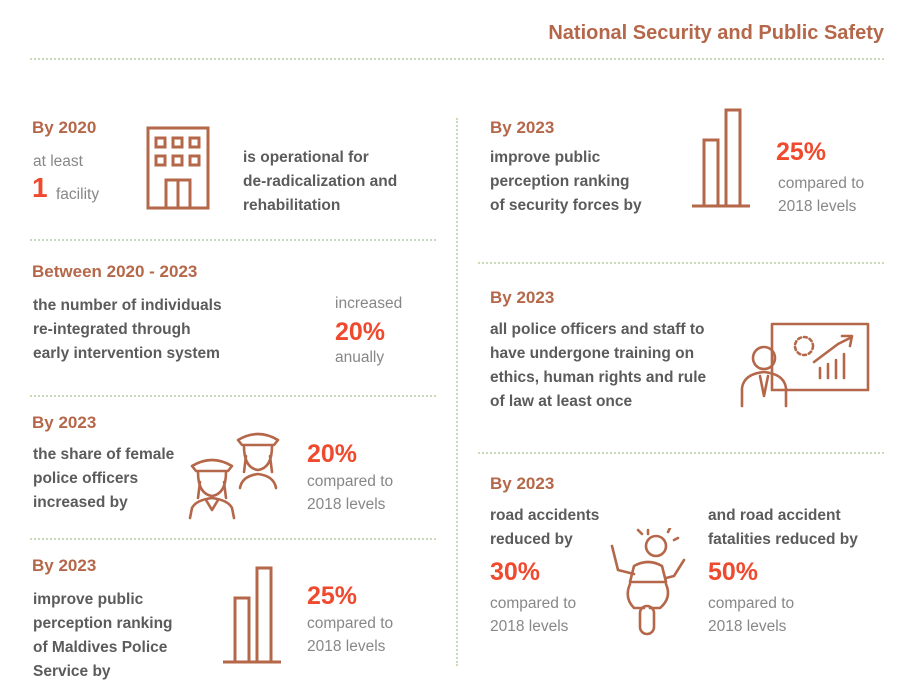 The image size is (898, 696). I want to click on police-service-period: By 2023, so click(64, 565).